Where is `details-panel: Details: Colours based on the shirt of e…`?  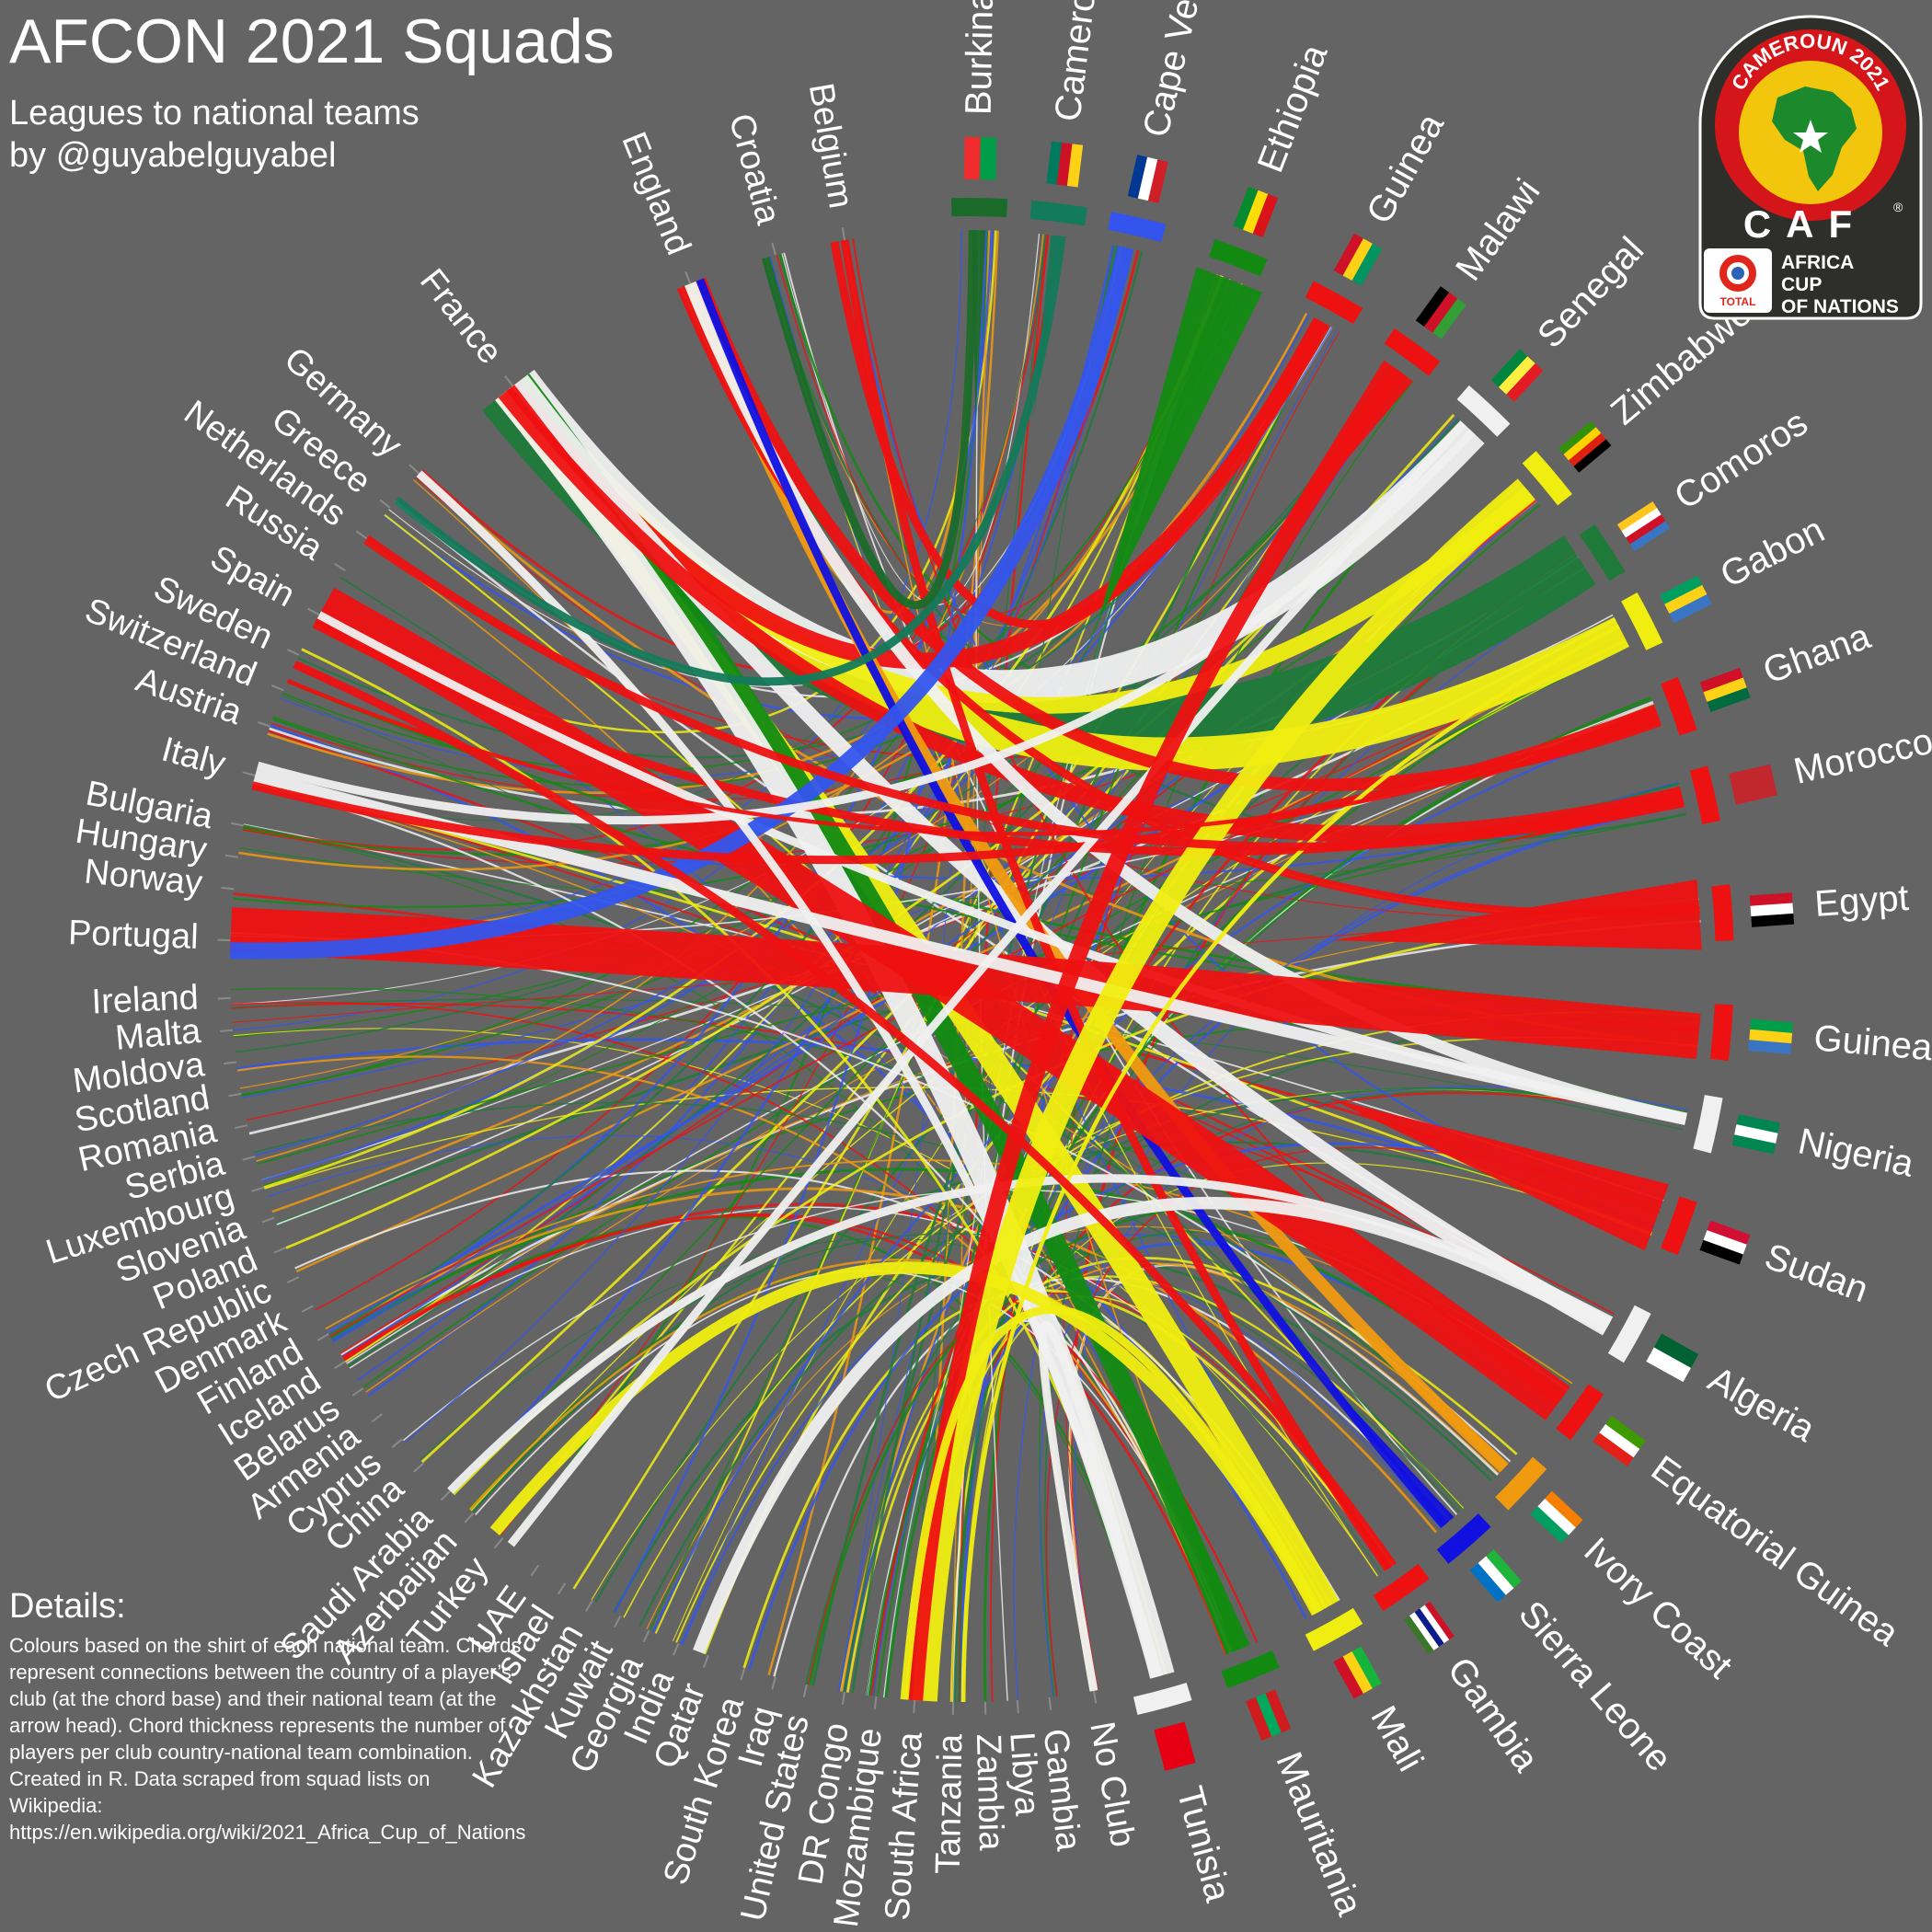 details-panel: Details: Colours based on the shirt of e… is located at coordinates (322, 1715).